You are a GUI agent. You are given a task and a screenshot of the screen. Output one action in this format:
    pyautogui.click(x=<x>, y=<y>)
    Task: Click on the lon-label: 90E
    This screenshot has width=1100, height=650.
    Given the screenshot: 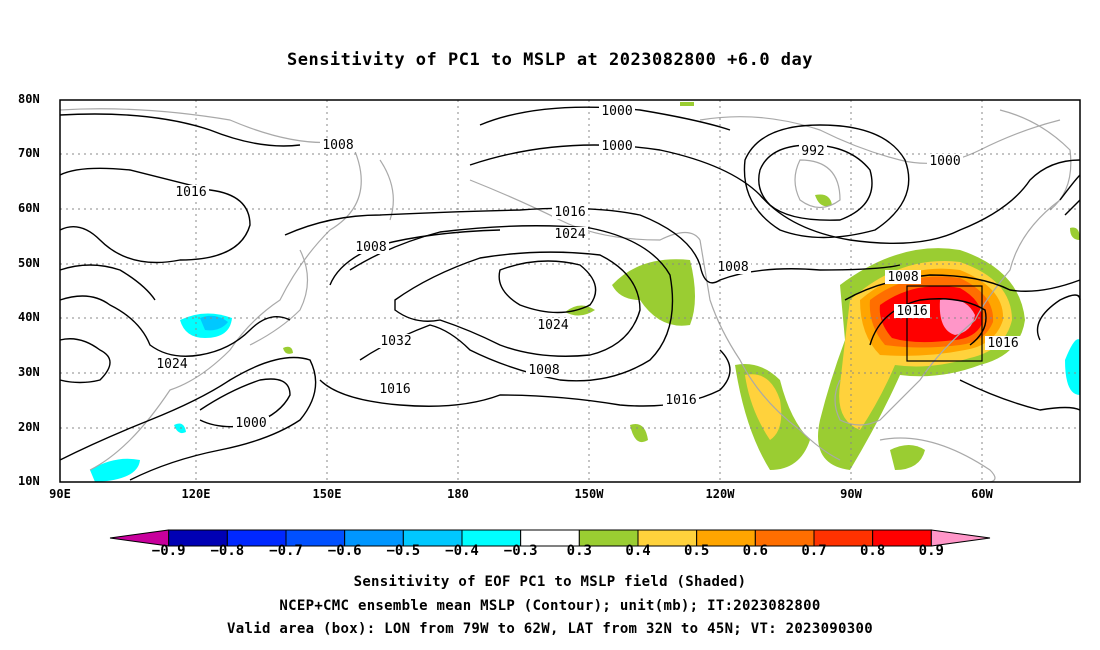 What is the action you would take?
    pyautogui.click(x=60, y=494)
    